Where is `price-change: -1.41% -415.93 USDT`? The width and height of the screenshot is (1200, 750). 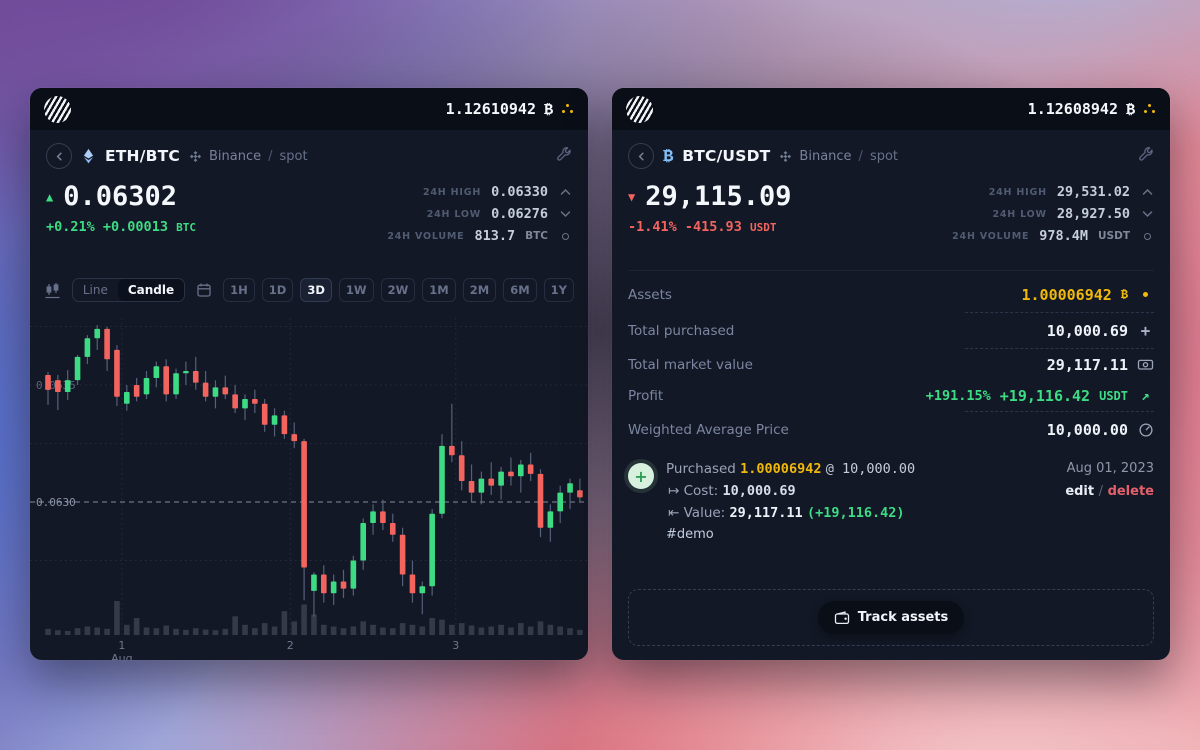 price-change: -1.41% -415.93 USDT is located at coordinates (710, 227).